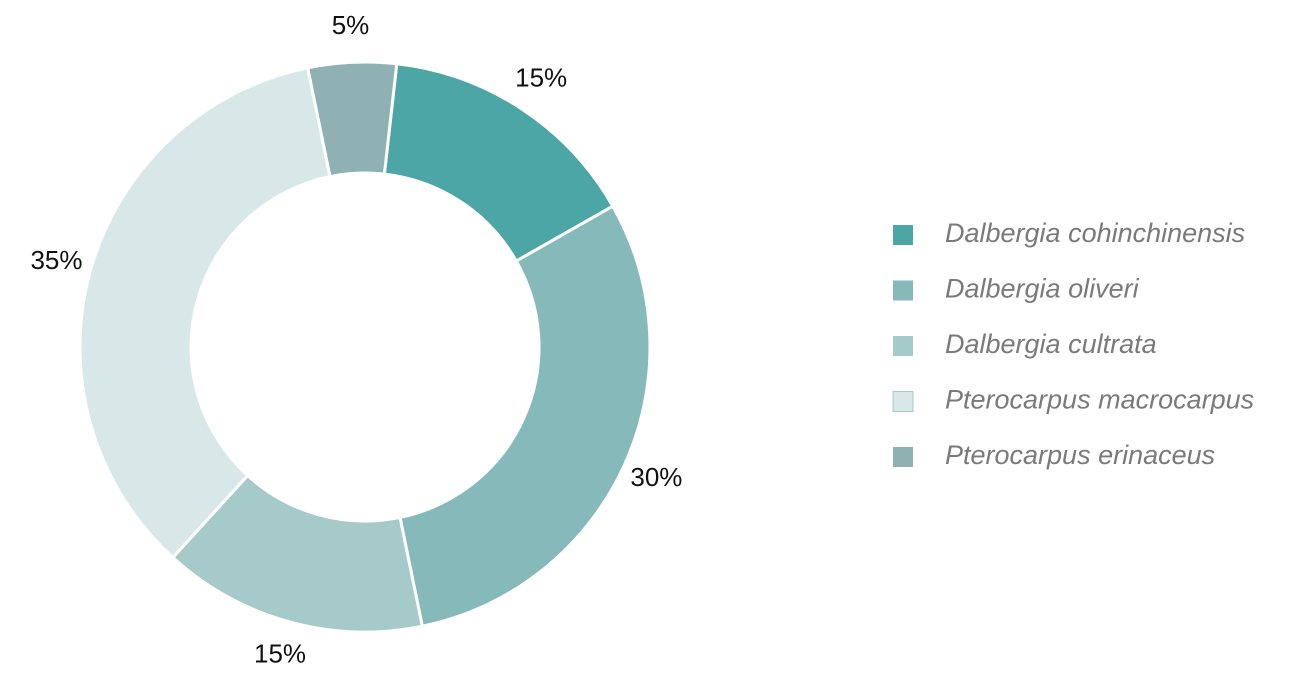 Image resolution: width=1310 pixels, height=677 pixels. What do you see at coordinates (1080, 455) in the screenshot?
I see `legend-label: Pterocarpus erinaceus` at bounding box center [1080, 455].